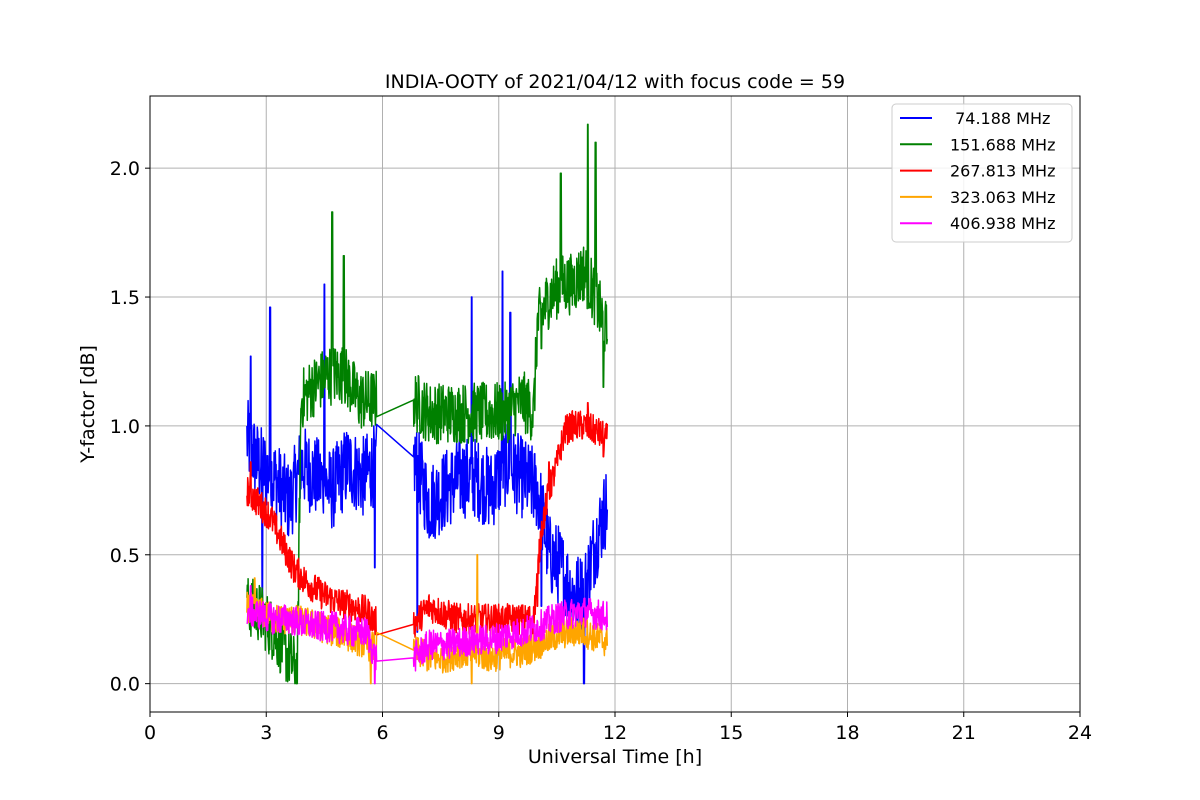  I want to click on x-axis: 0 3 6 9 12 15 18 21 24, so click(618, 728).